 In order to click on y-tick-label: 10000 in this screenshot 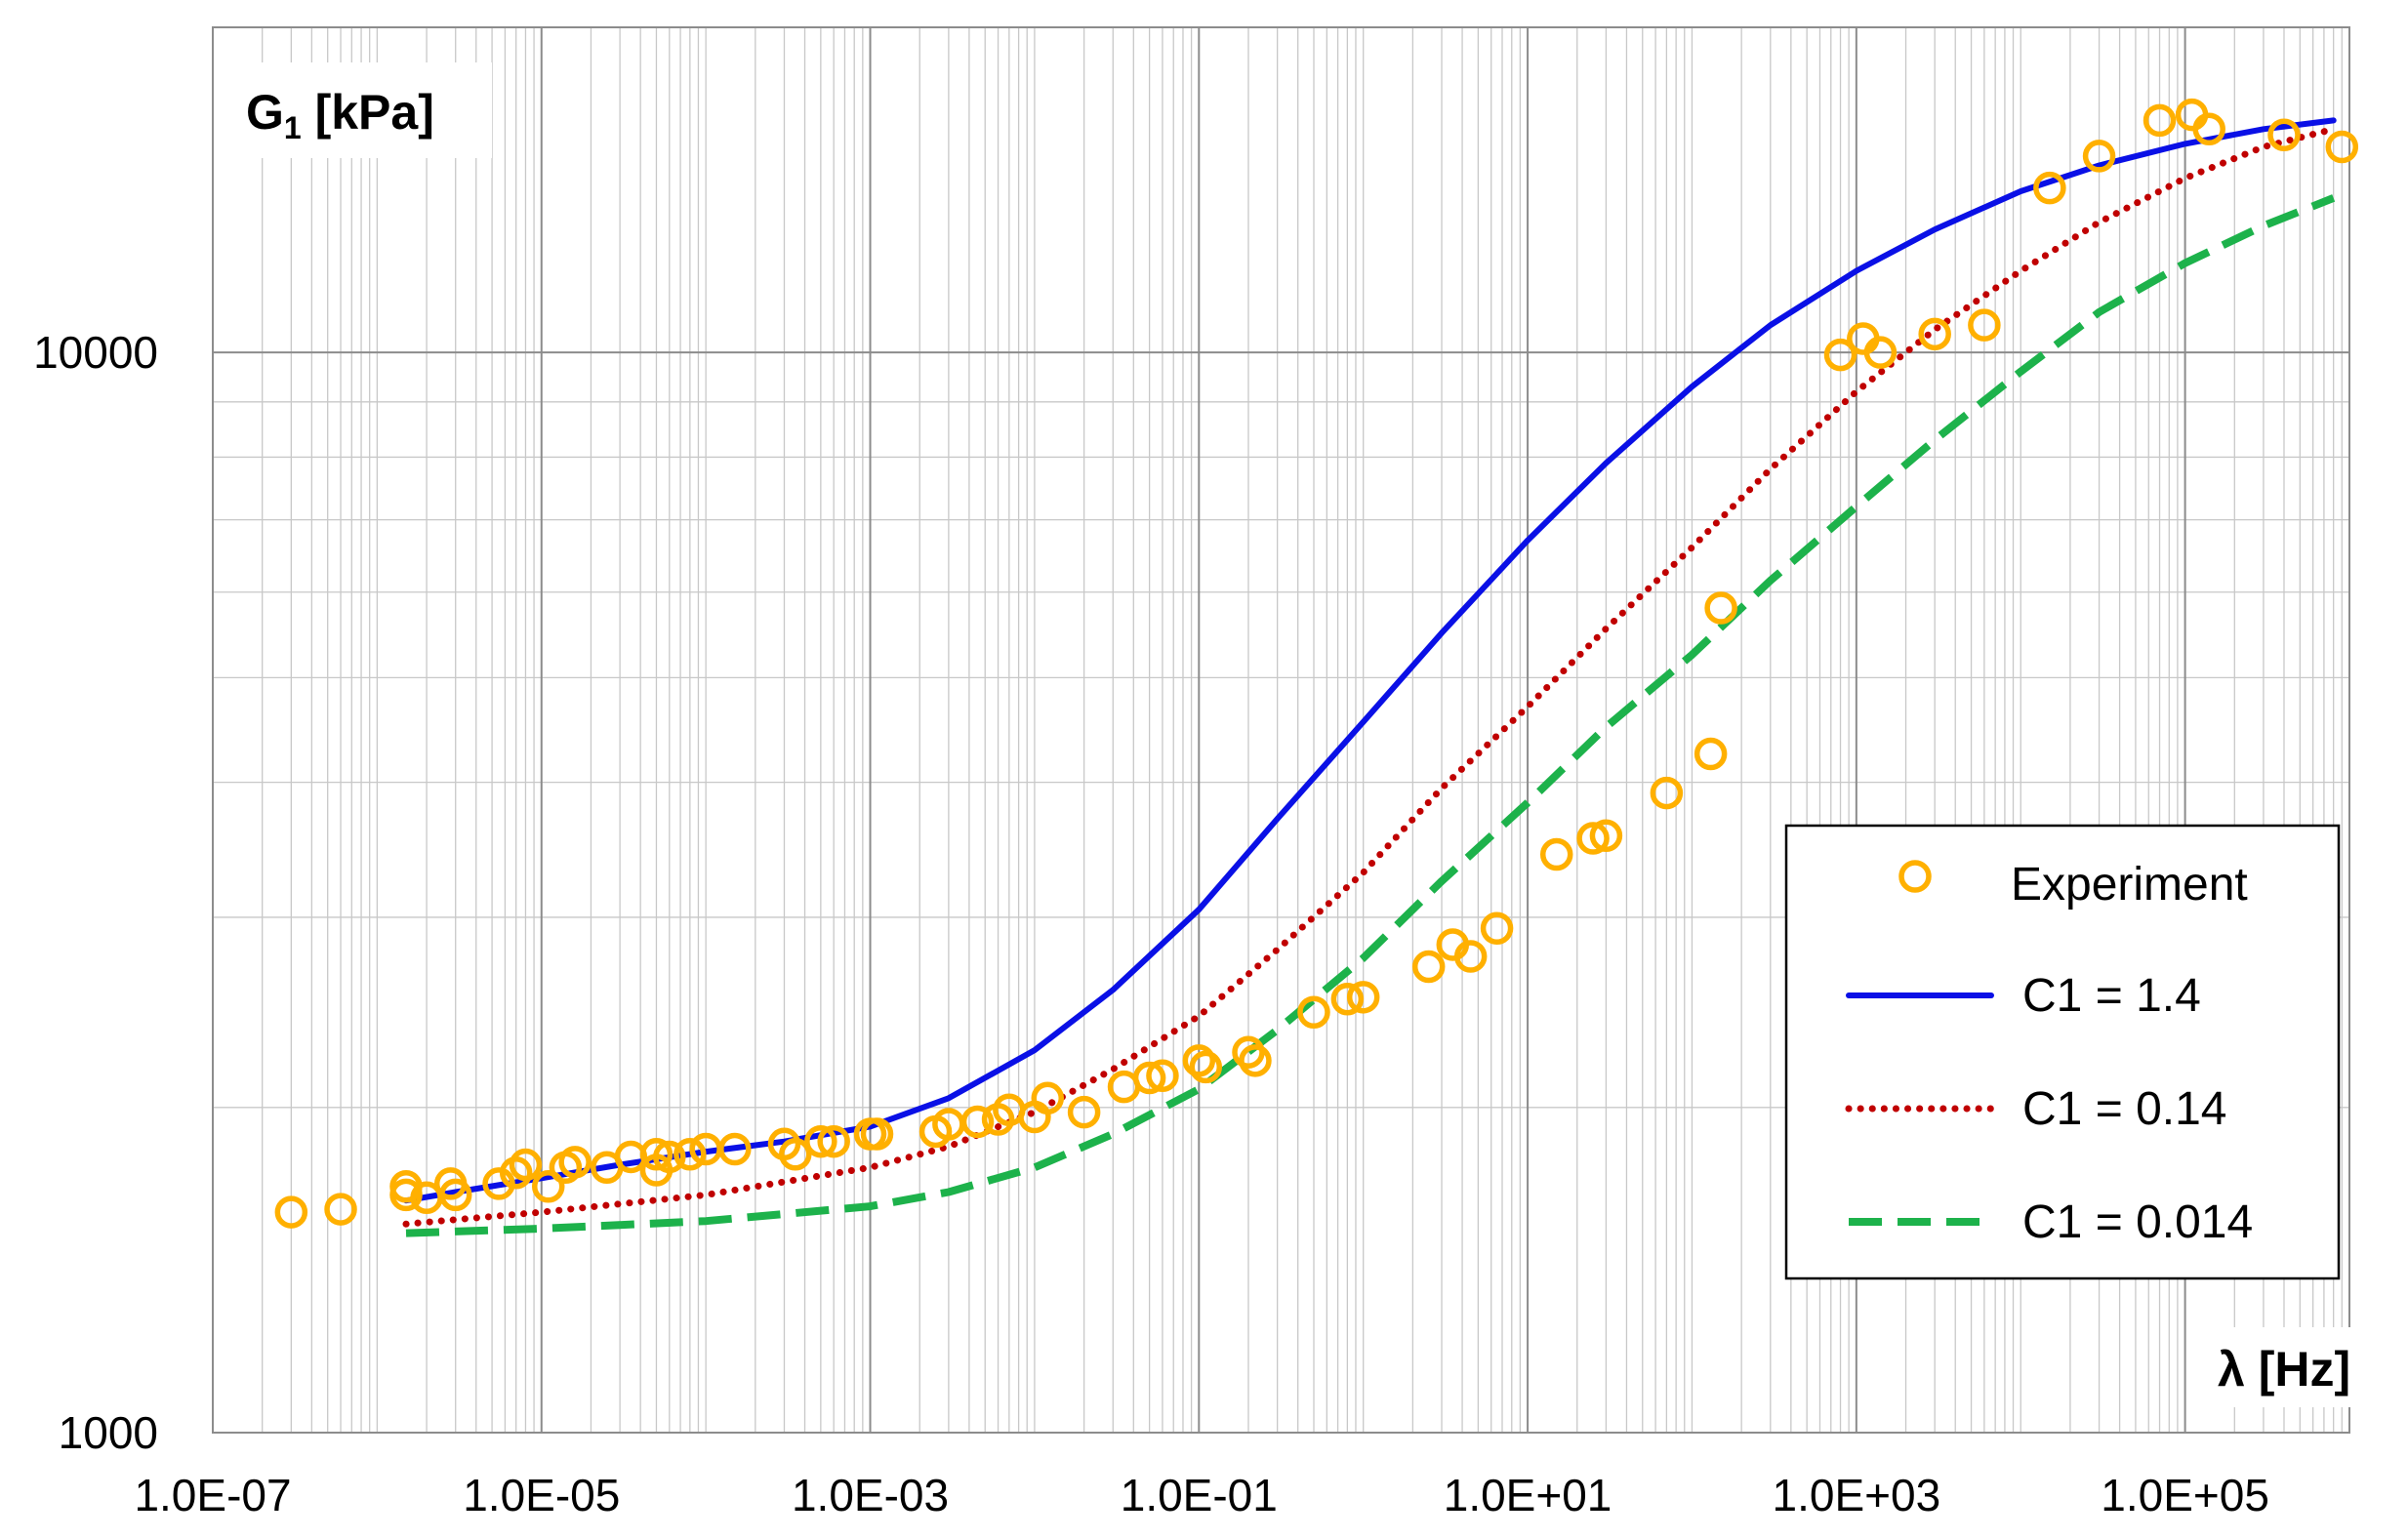, I will do `click(95, 353)`.